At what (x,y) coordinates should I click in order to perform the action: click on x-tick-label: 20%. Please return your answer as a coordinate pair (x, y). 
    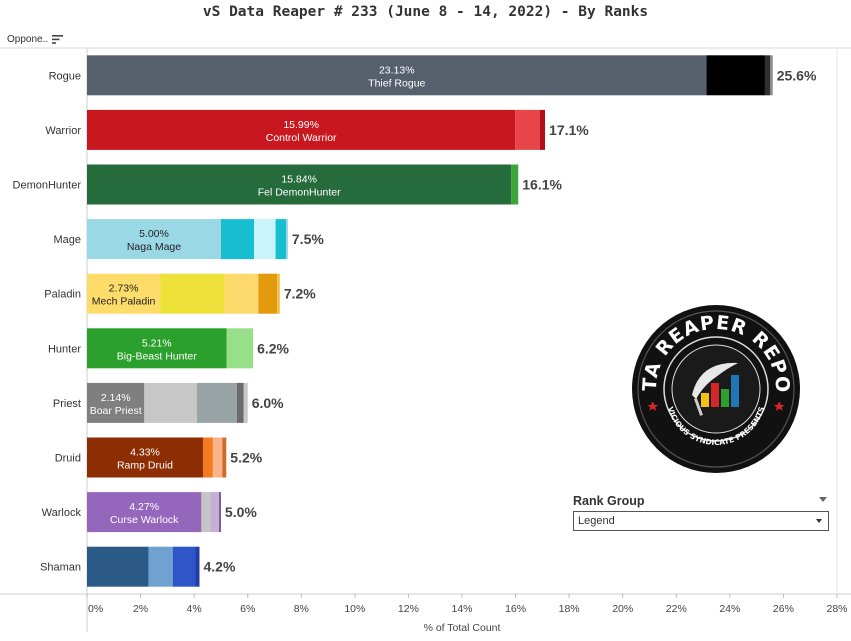
    Looking at the image, I should click on (622, 609).